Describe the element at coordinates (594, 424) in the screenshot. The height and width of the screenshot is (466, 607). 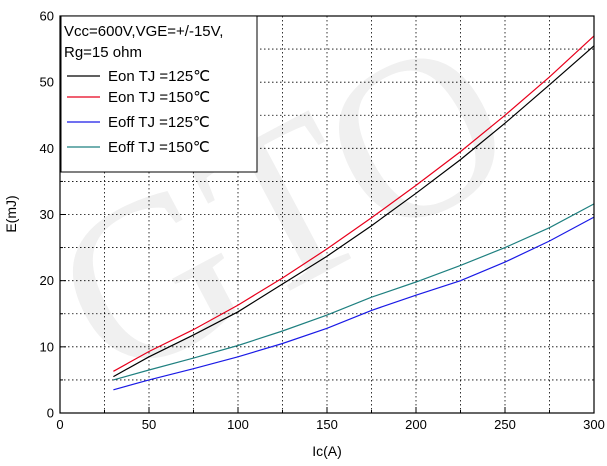
I see `x-tick-label: 300` at that location.